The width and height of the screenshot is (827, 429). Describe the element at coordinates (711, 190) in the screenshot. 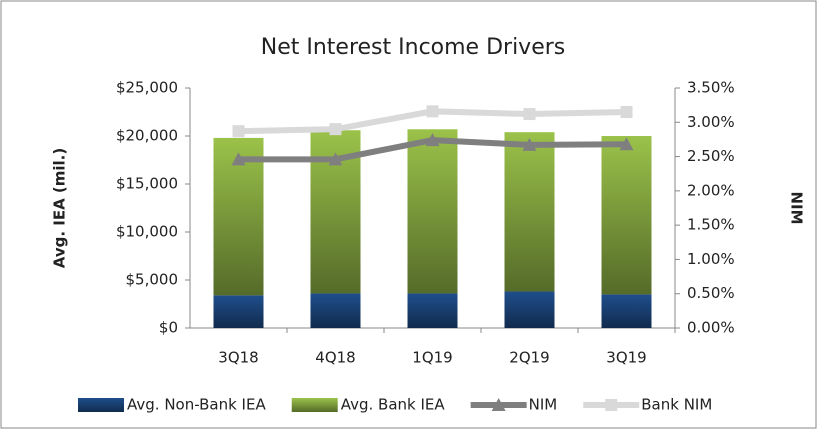

I see `y2-tick-label: 2.00%` at that location.